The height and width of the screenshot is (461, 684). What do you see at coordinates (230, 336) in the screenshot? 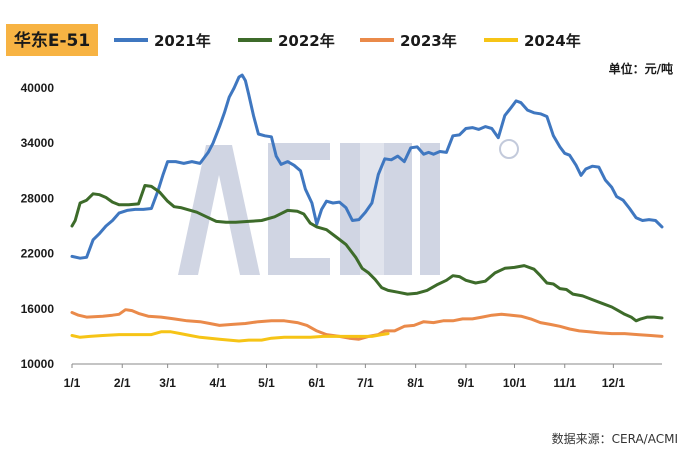
I see `series-line-2024年` at bounding box center [230, 336].